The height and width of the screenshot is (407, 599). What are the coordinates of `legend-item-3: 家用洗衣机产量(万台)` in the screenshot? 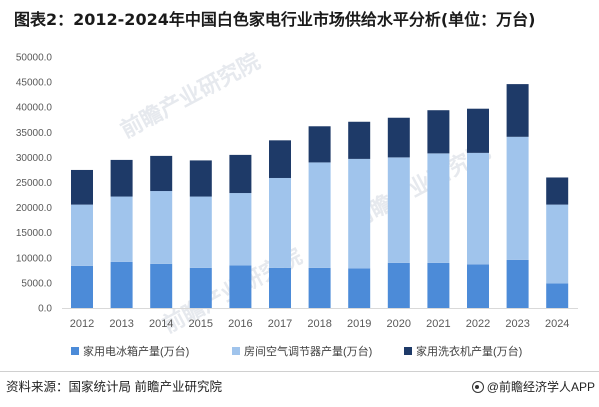 It's located at (463, 351).